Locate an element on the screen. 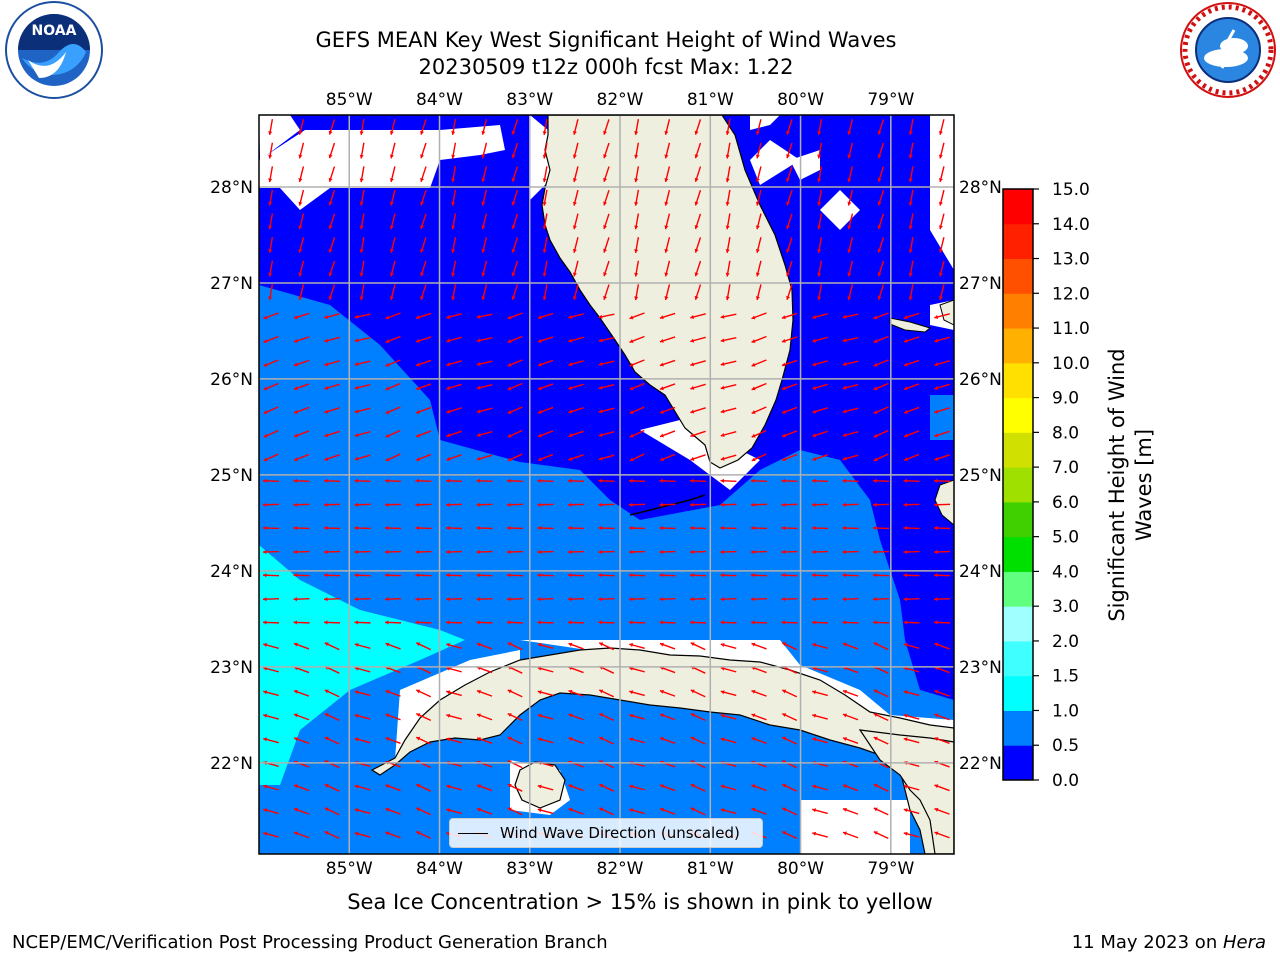 The height and width of the screenshot is (960, 1280). colorbar-tick-label: 1.0 is located at coordinates (1065, 711).